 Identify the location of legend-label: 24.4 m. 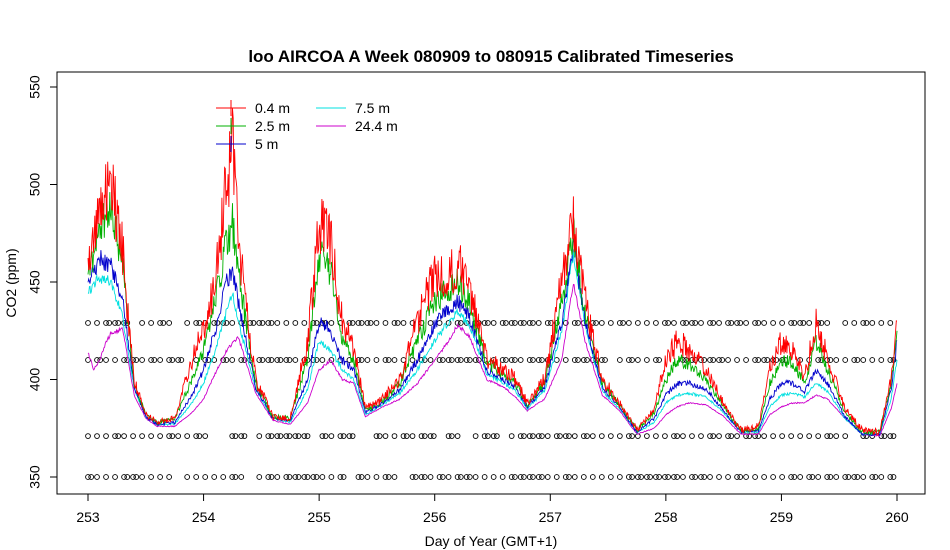
(376, 126).